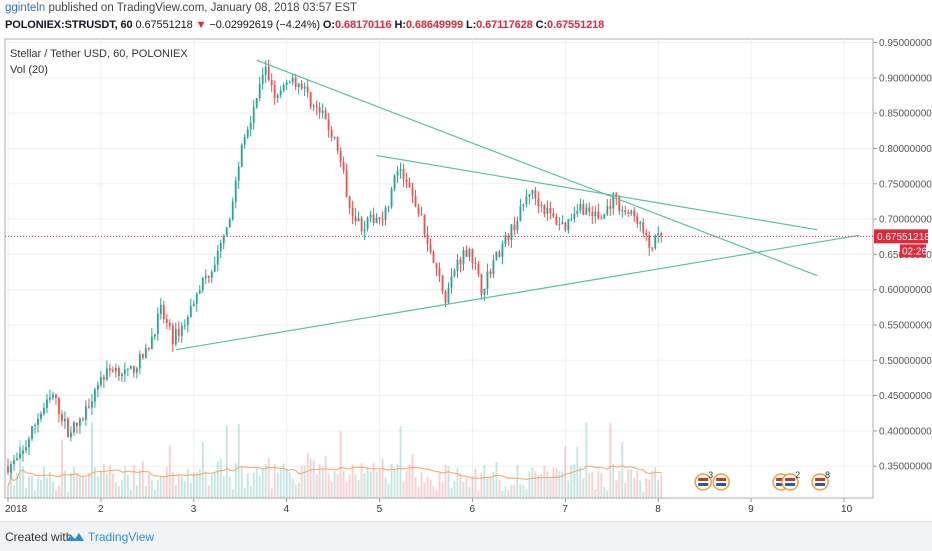  I want to click on high-label: H:, so click(400, 25).